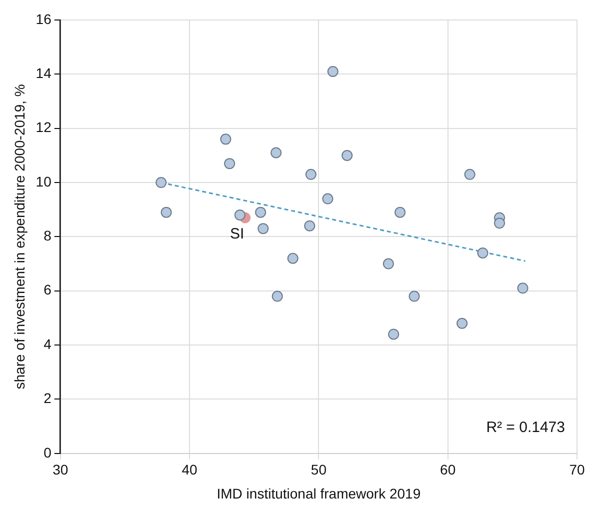  I want to click on y-tick-label: 12, so click(44, 127).